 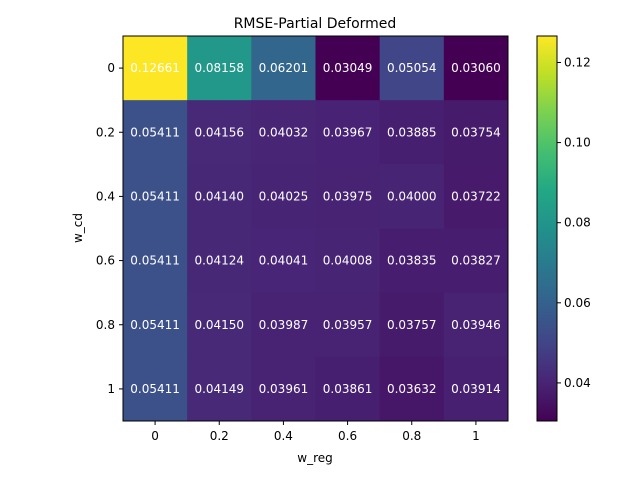 I want to click on cell-label: 0.03975, so click(x=348, y=196).